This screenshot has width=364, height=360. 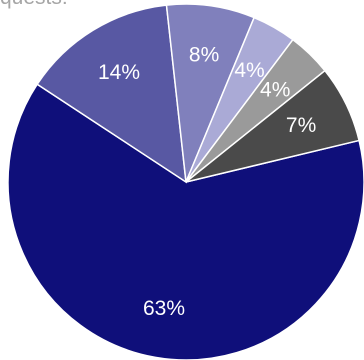 What do you see at coordinates (164, 308) in the screenshot?
I see `pie-slice-label-1: 63%` at bounding box center [164, 308].